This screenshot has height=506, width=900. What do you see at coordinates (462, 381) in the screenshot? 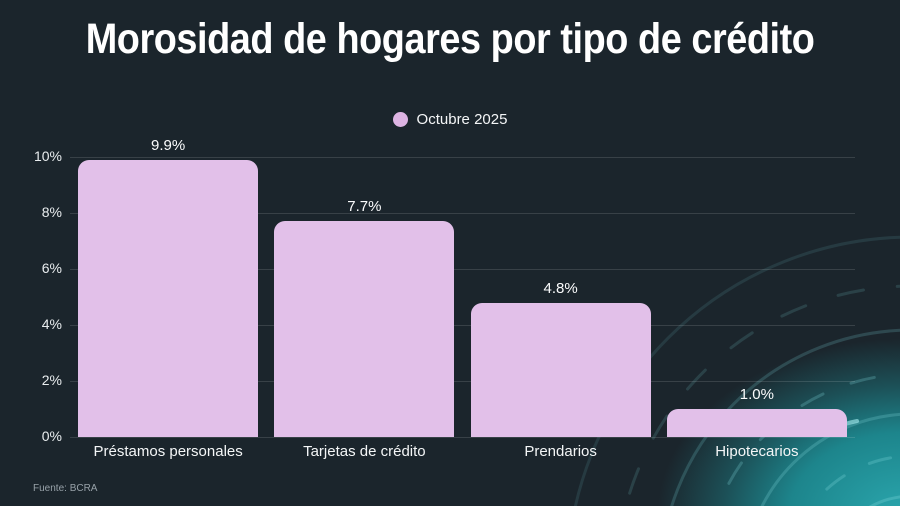
I see `gridline-2%` at bounding box center [462, 381].